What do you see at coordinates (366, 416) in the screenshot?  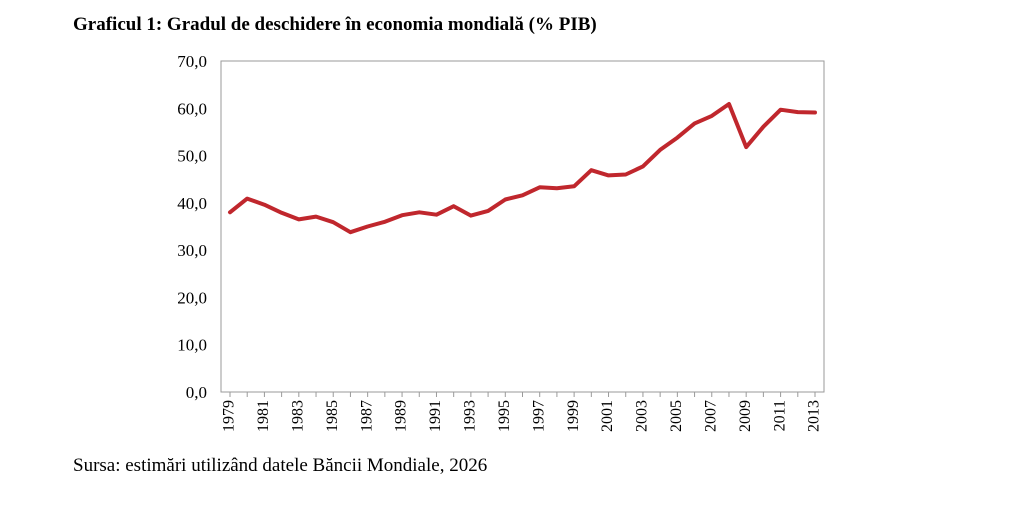 I see `x-tick-label: 1987` at bounding box center [366, 416].